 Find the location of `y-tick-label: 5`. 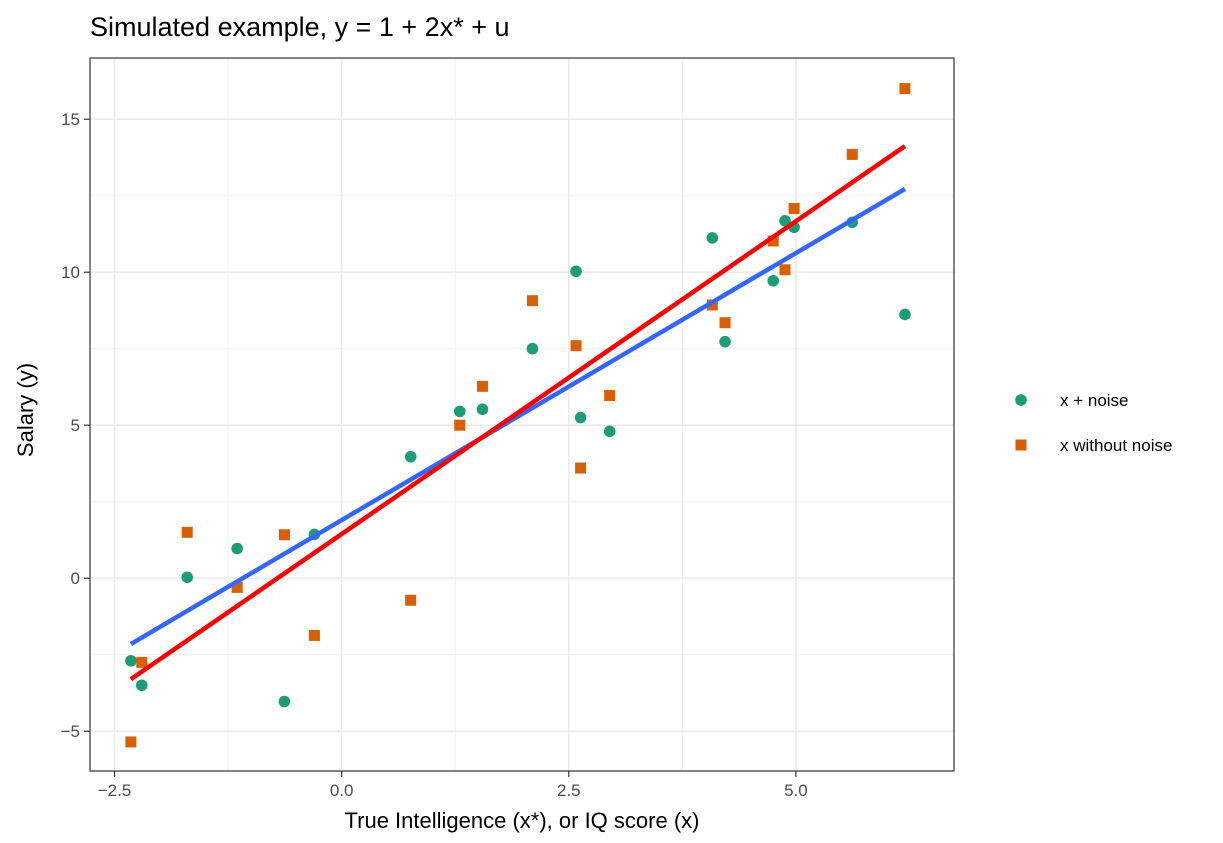

y-tick-label: 5 is located at coordinates (75, 425).